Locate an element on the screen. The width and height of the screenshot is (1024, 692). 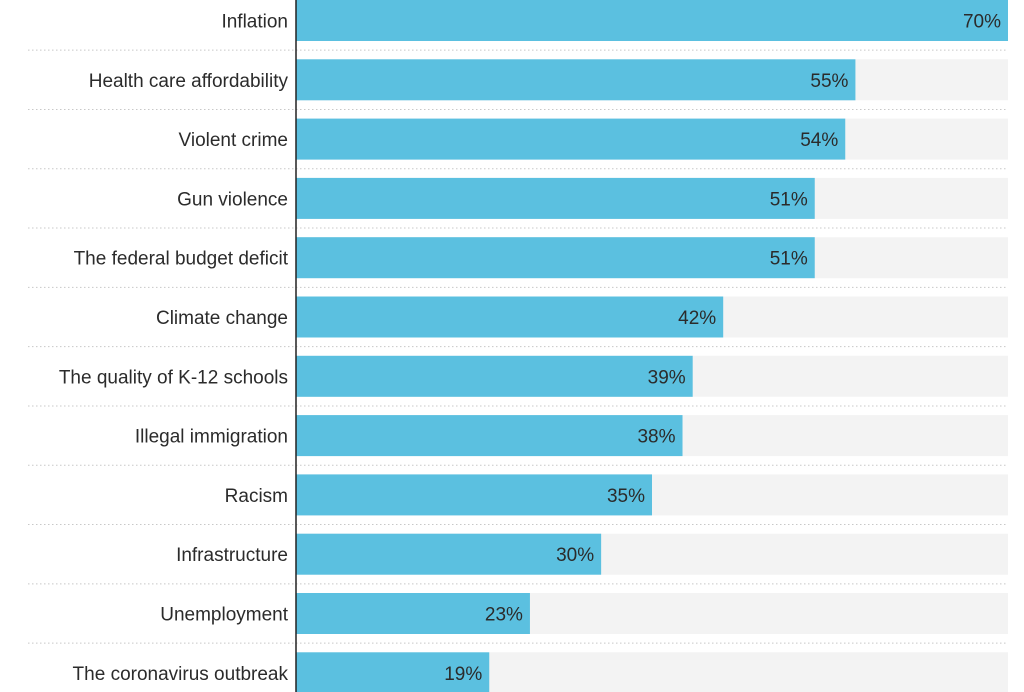
category-label: Climate change is located at coordinates (222, 318).